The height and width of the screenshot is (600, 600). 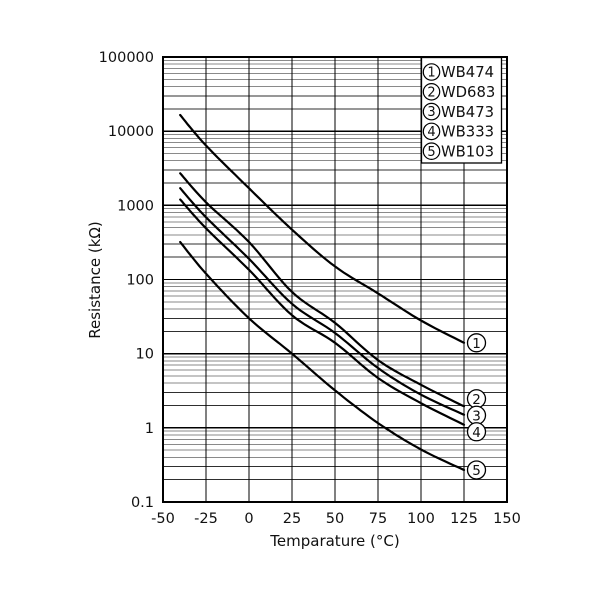 I want to click on x-tick-label: -50, so click(x=163, y=519).